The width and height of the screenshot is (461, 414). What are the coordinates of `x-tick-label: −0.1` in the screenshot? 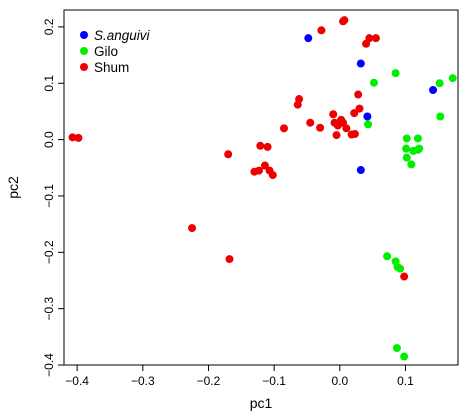 It's located at (274, 381).